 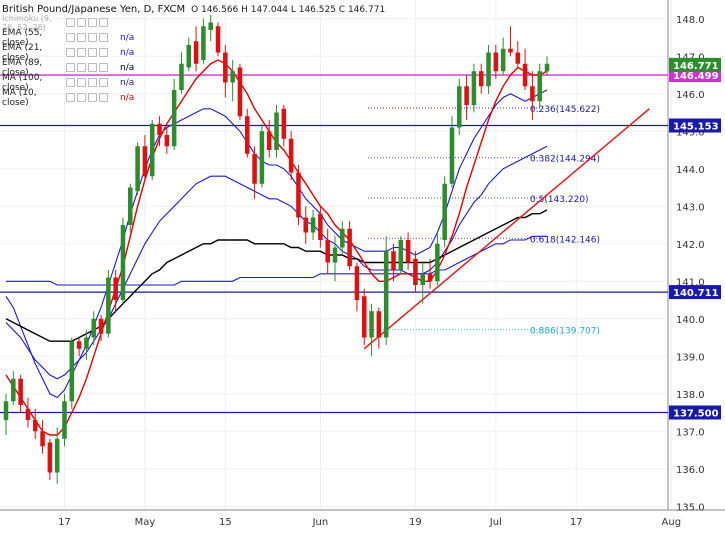 I want to click on indicator-label: Ichimoku (9, 26, 52, 26), so click(x=27, y=22).